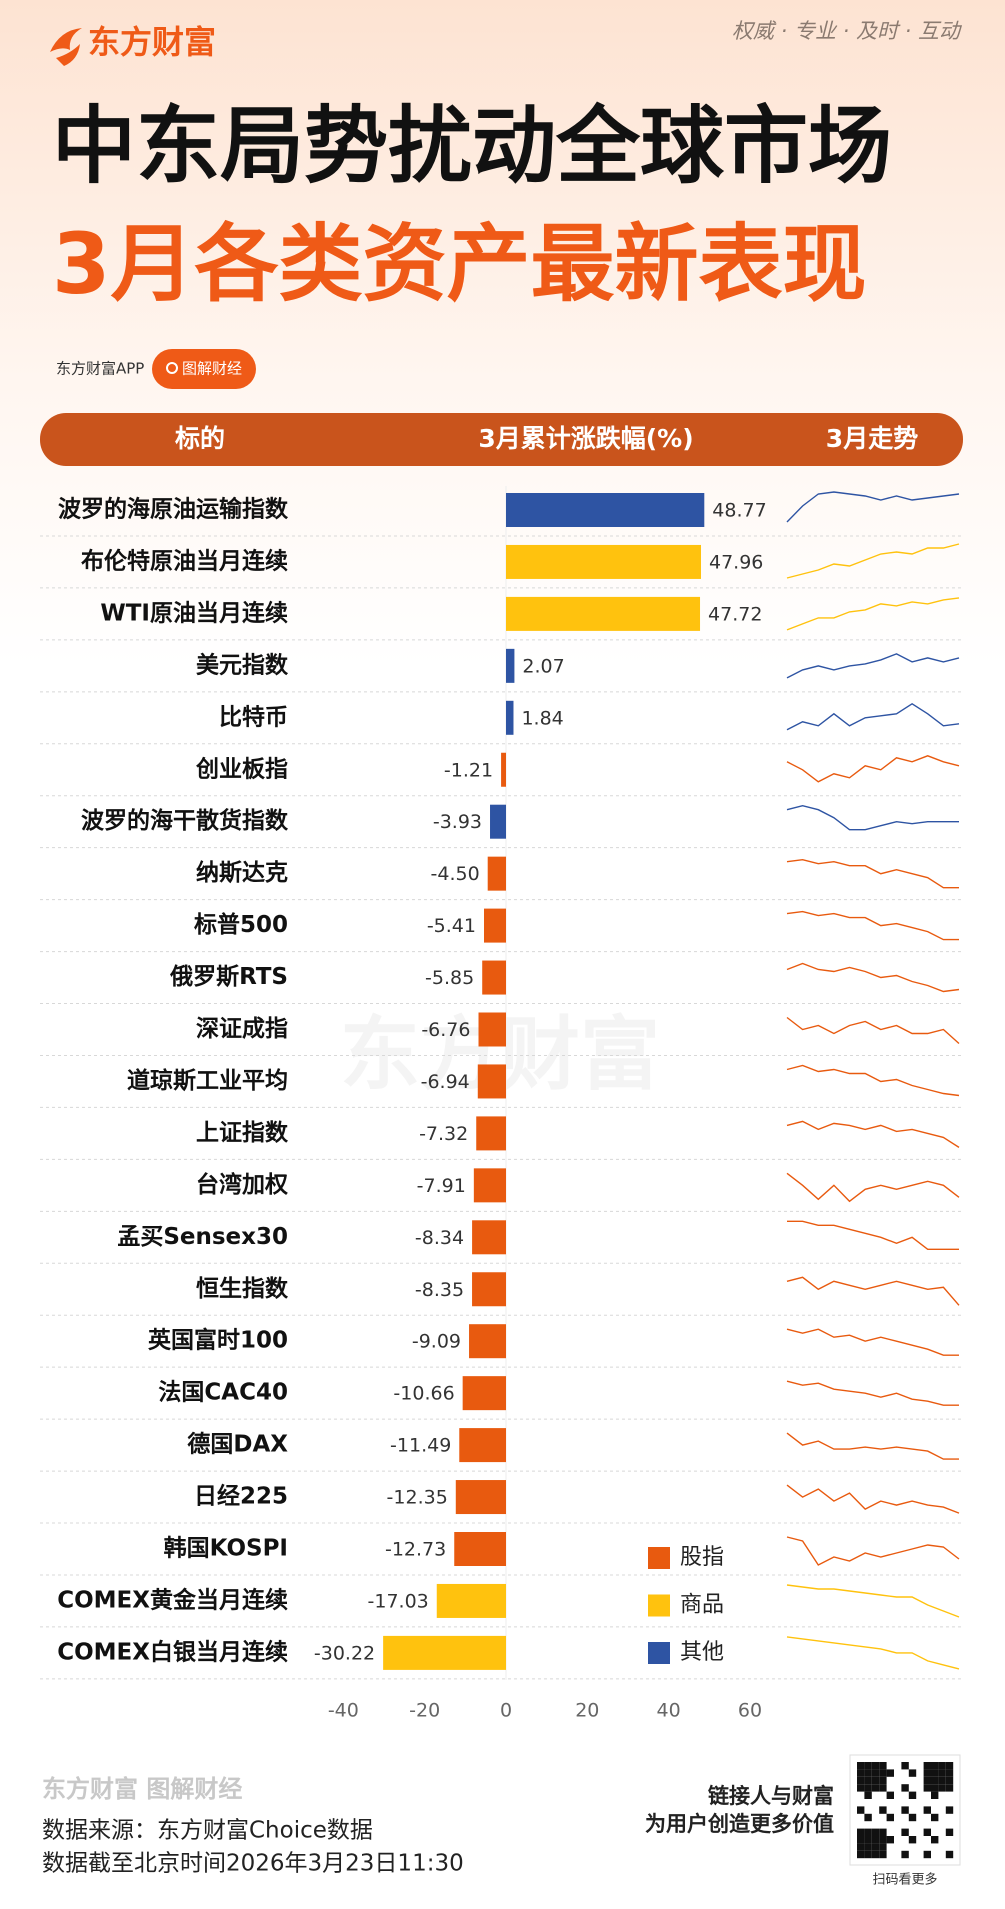  I want to click on value-label: -8.34, so click(439, 1238).